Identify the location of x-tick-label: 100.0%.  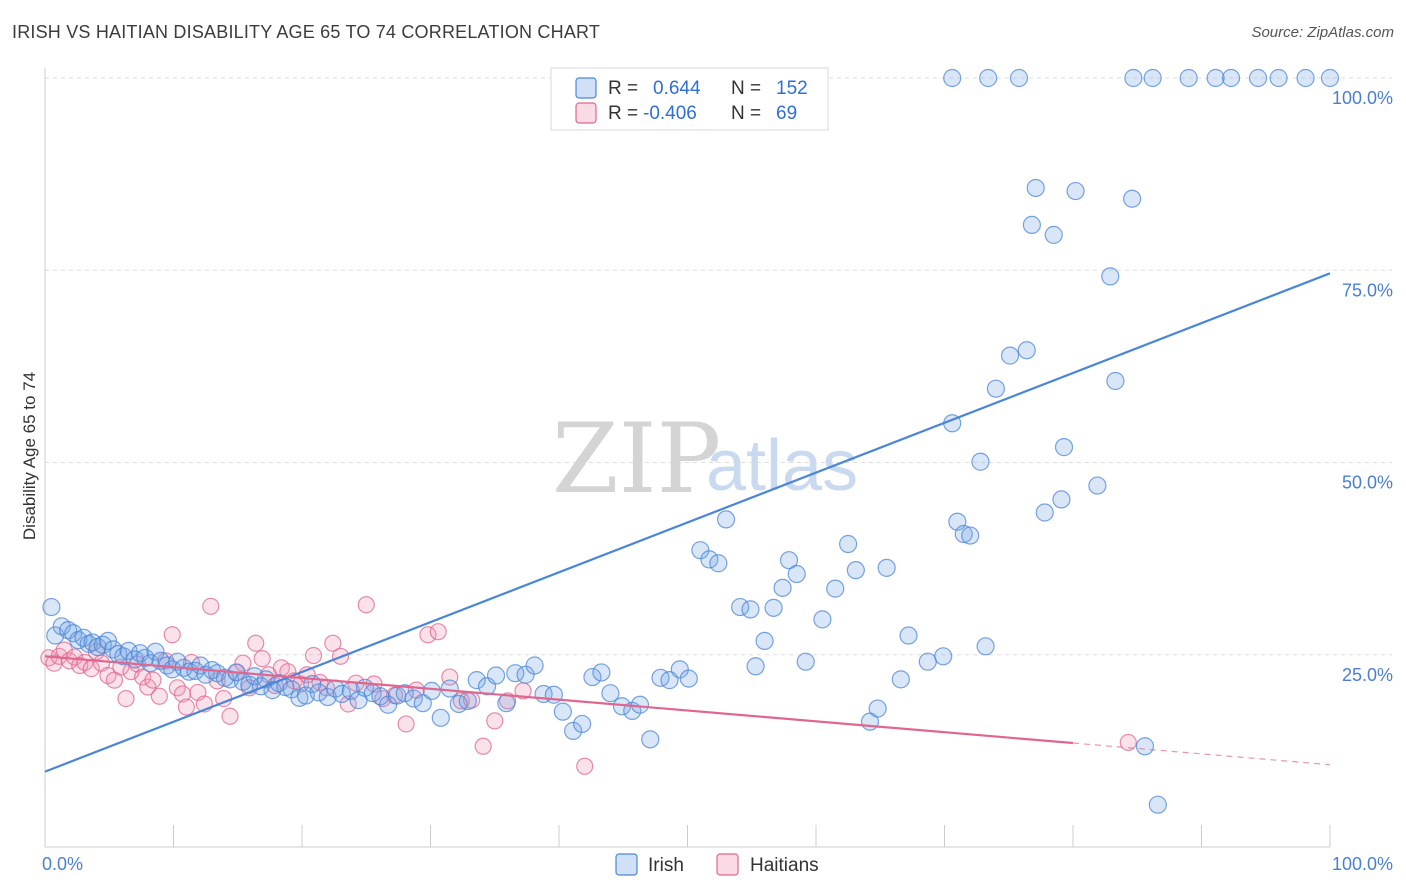
(1362, 864).